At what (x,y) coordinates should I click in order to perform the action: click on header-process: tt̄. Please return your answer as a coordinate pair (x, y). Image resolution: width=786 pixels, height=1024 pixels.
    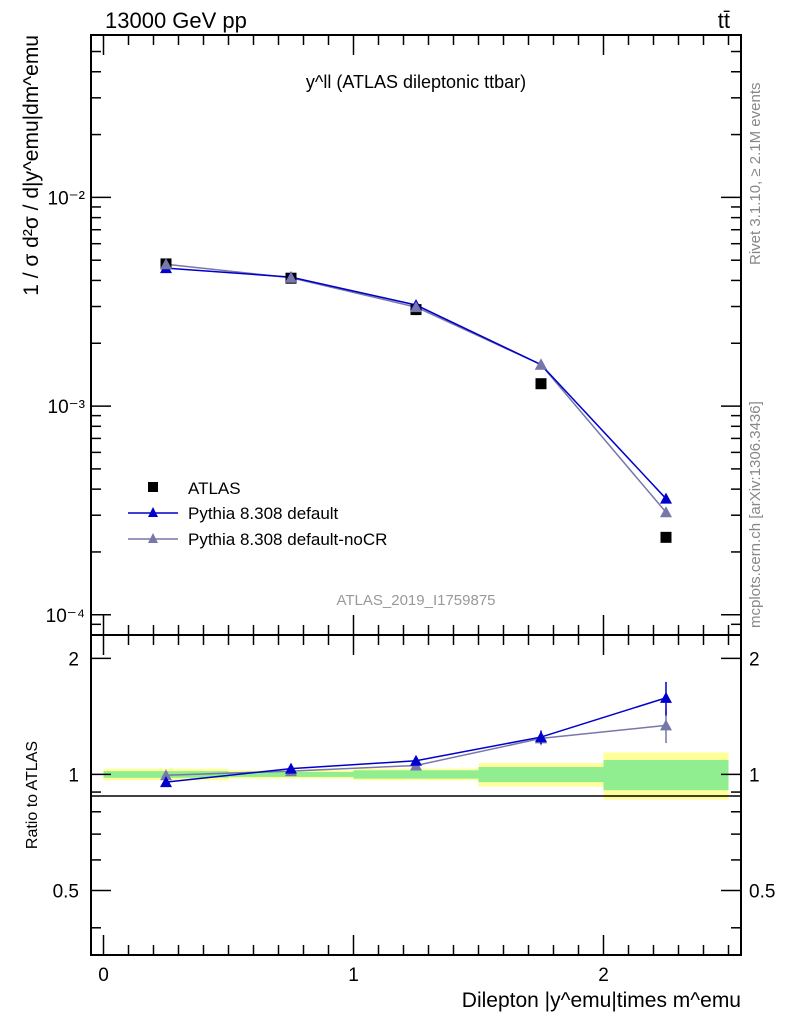
    Looking at the image, I should click on (724, 20).